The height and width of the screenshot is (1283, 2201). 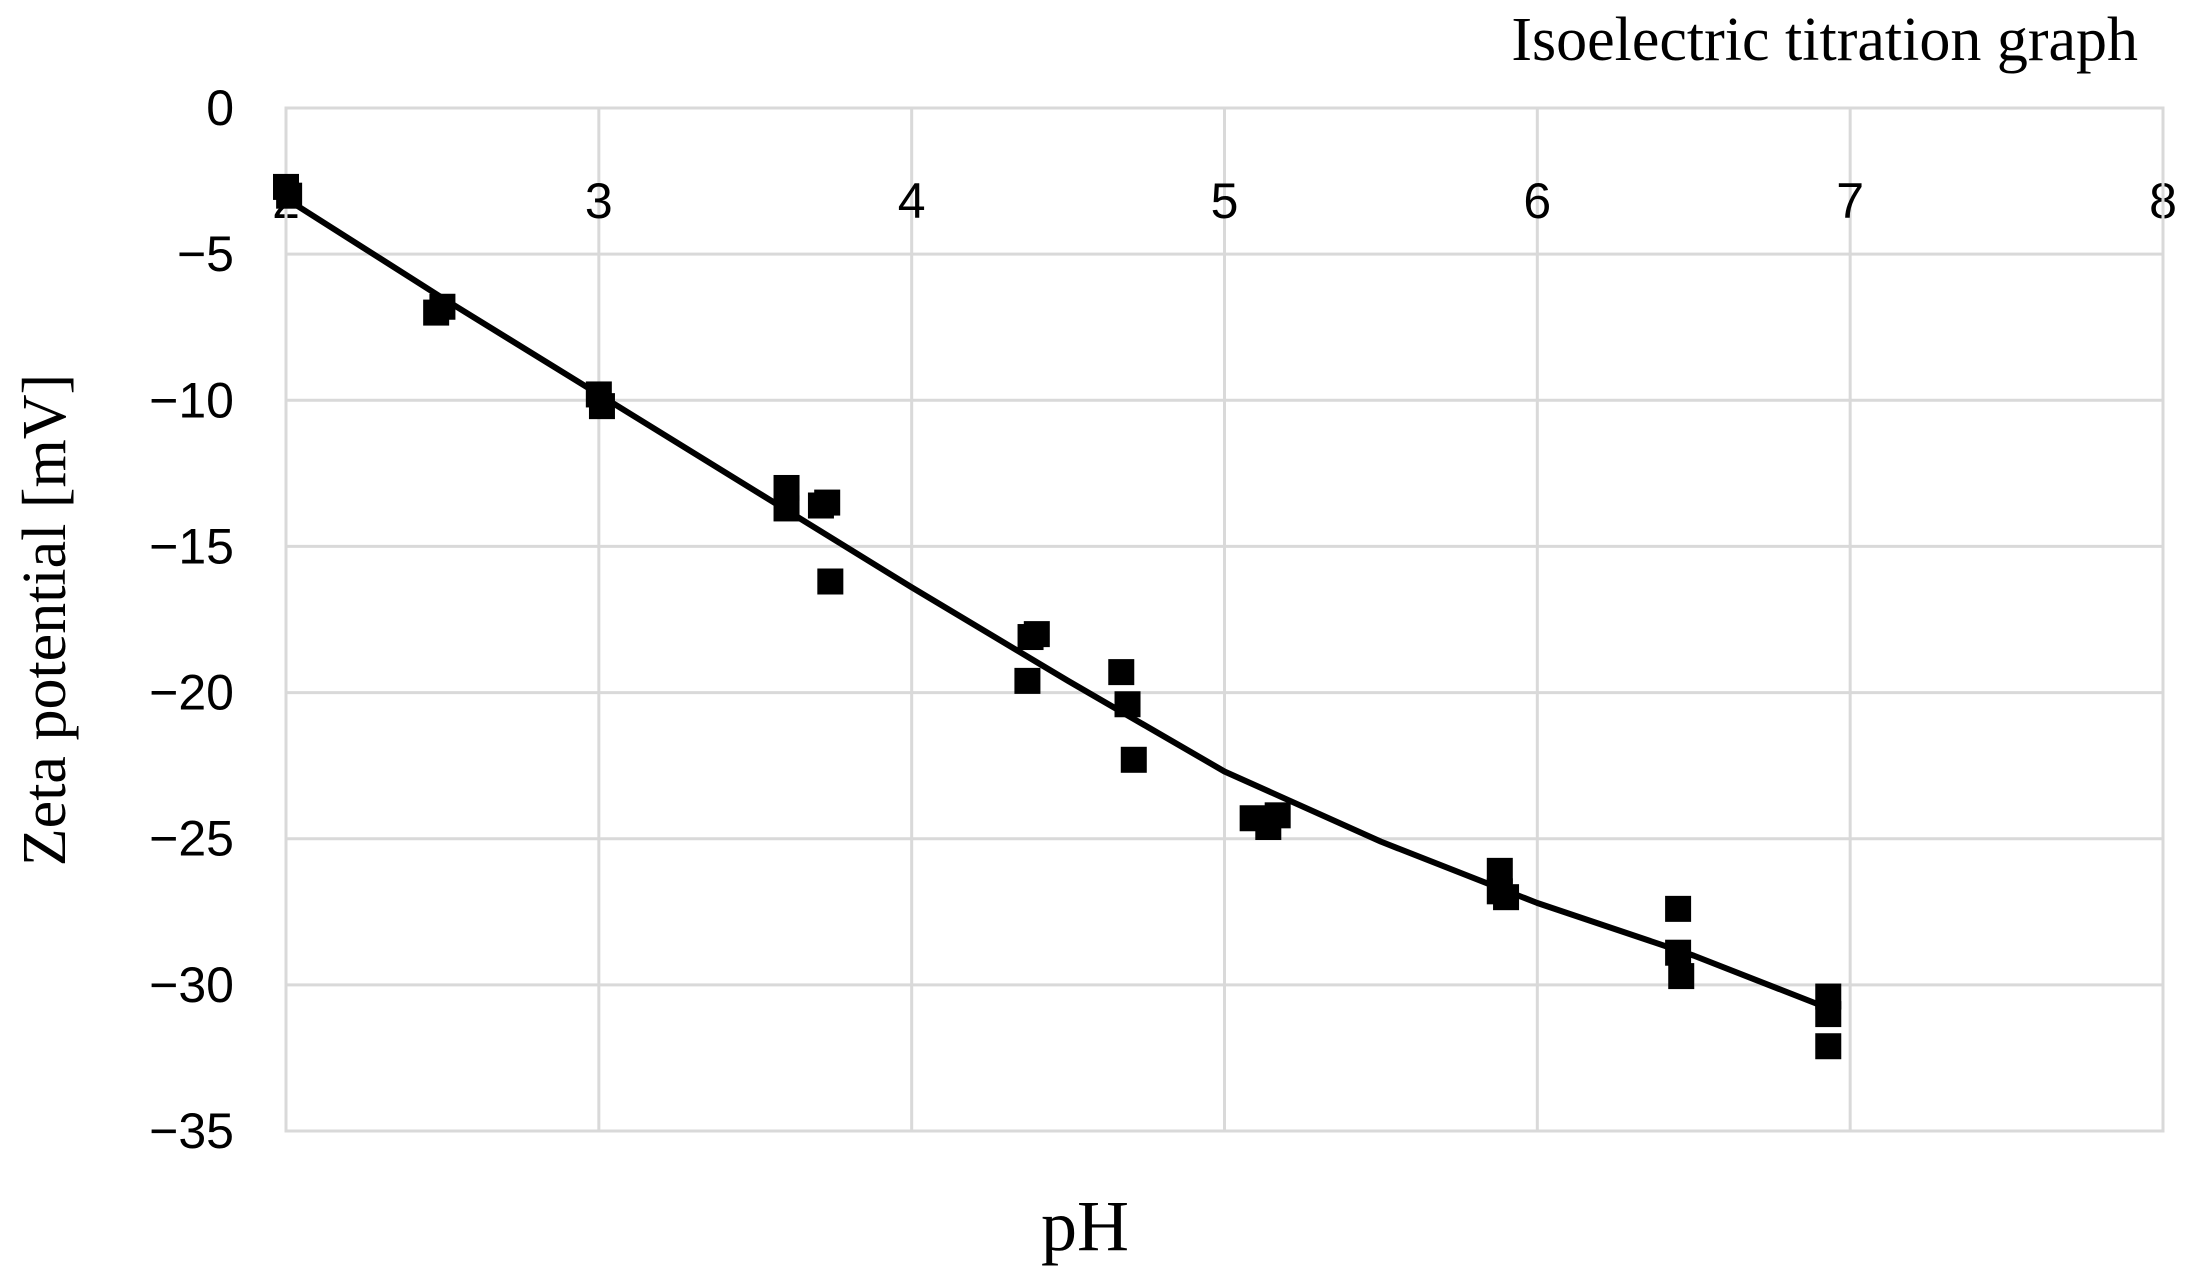 What do you see at coordinates (1225, 201) in the screenshot?
I see `x-tick-label: 5` at bounding box center [1225, 201].